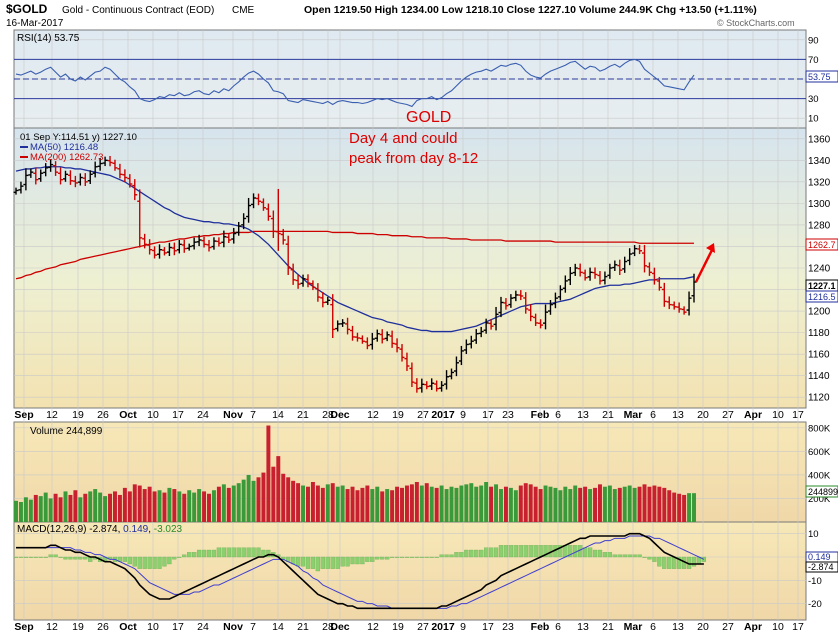 This screenshot has width=838, height=643. What do you see at coordinates (819, 376) in the screenshot?
I see `price-tick-label: 1140` at bounding box center [819, 376].